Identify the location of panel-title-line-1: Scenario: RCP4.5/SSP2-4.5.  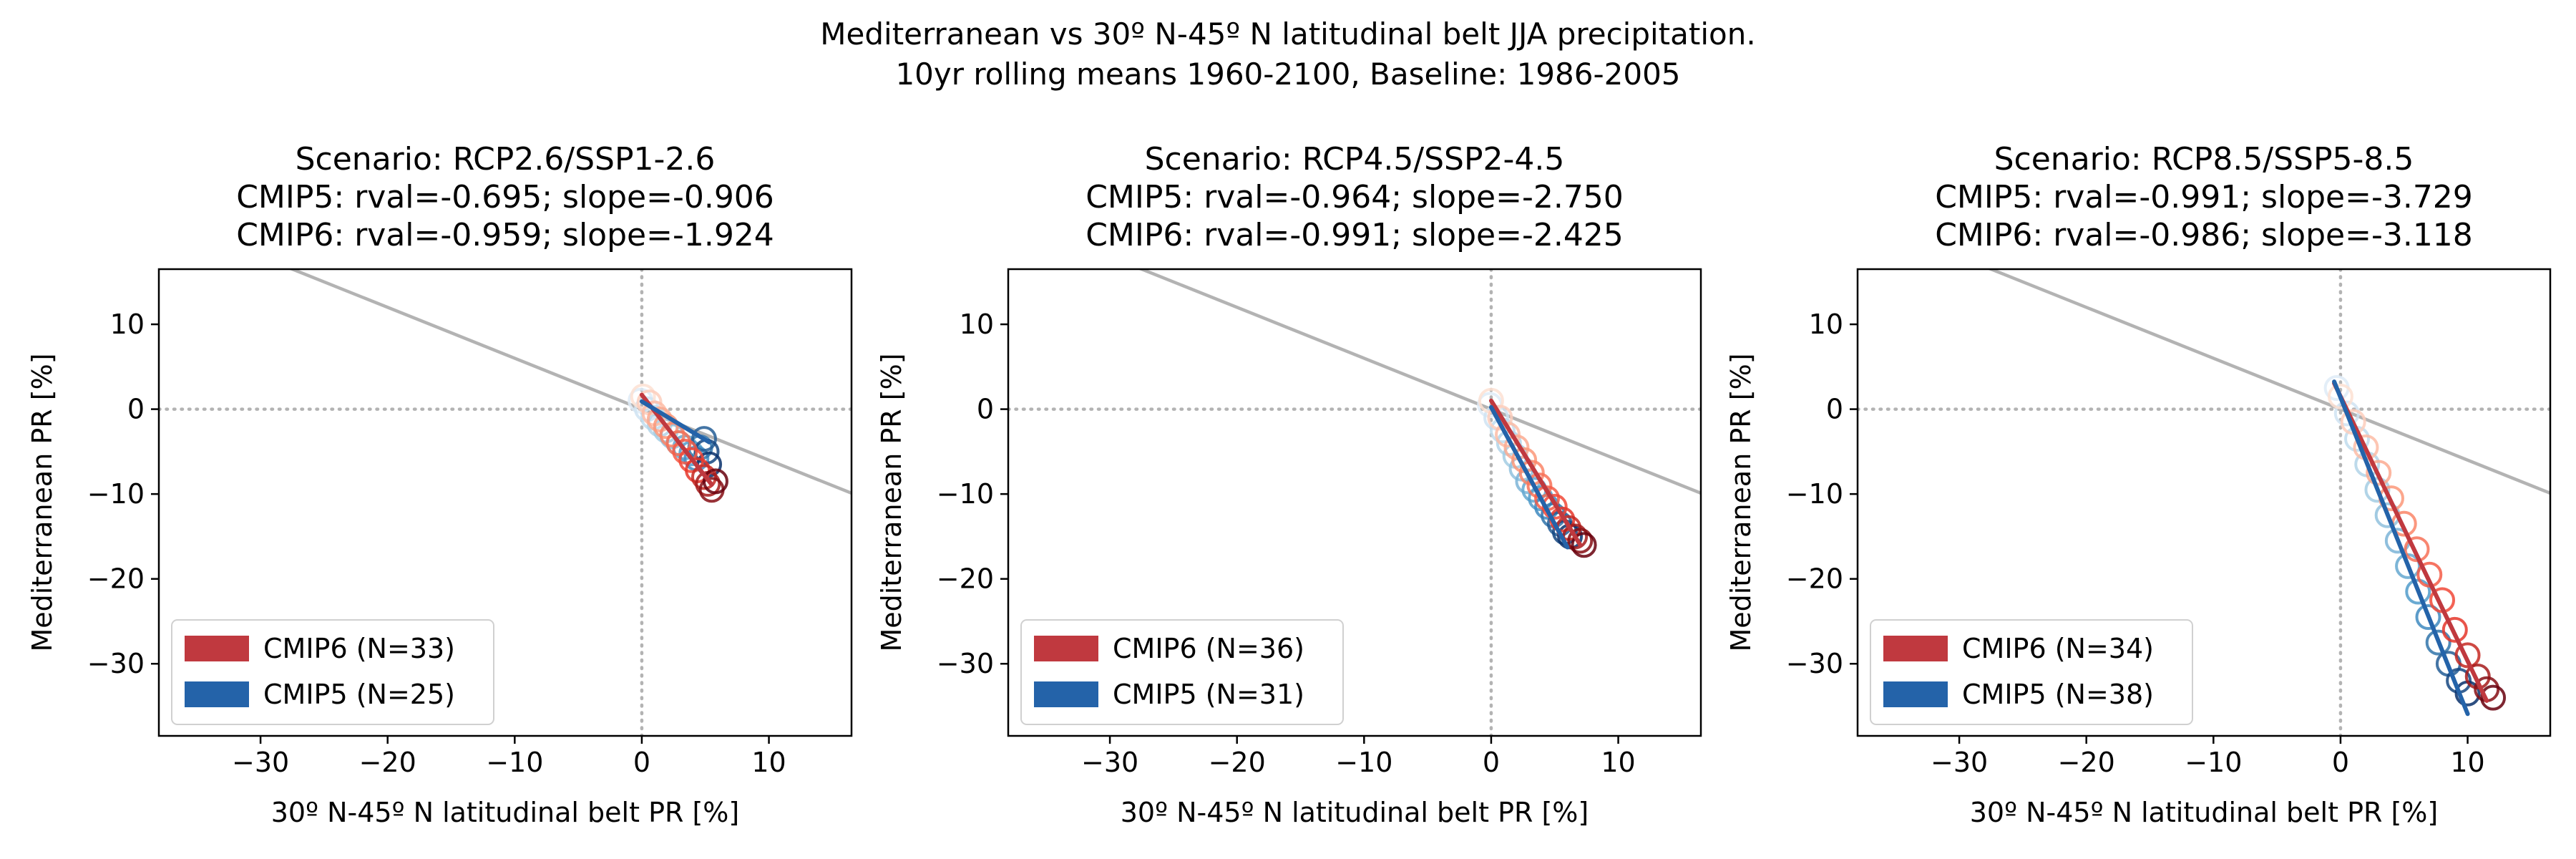
(1355, 159).